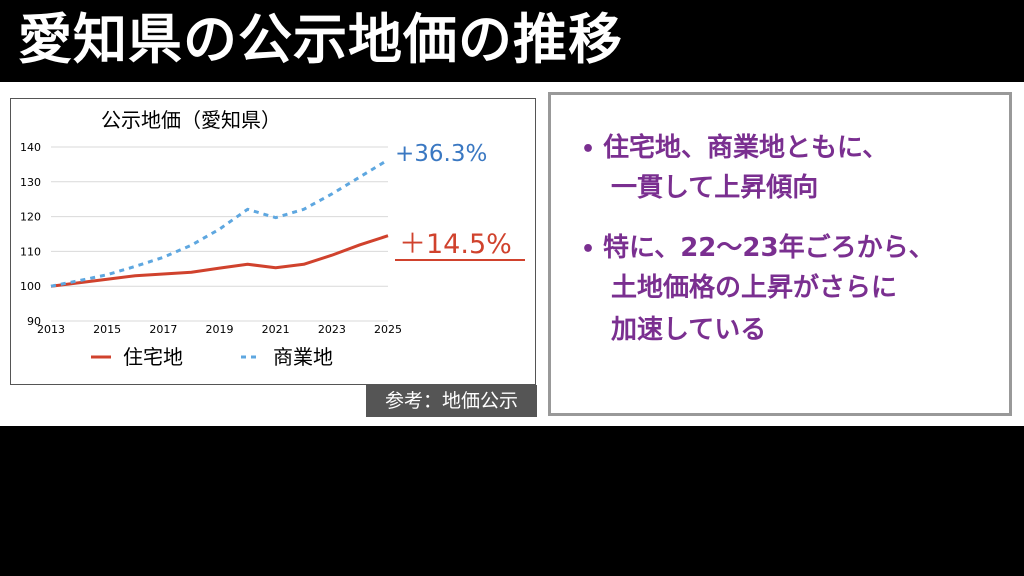  I want to click on x-tick-label: 2013, so click(51, 329).